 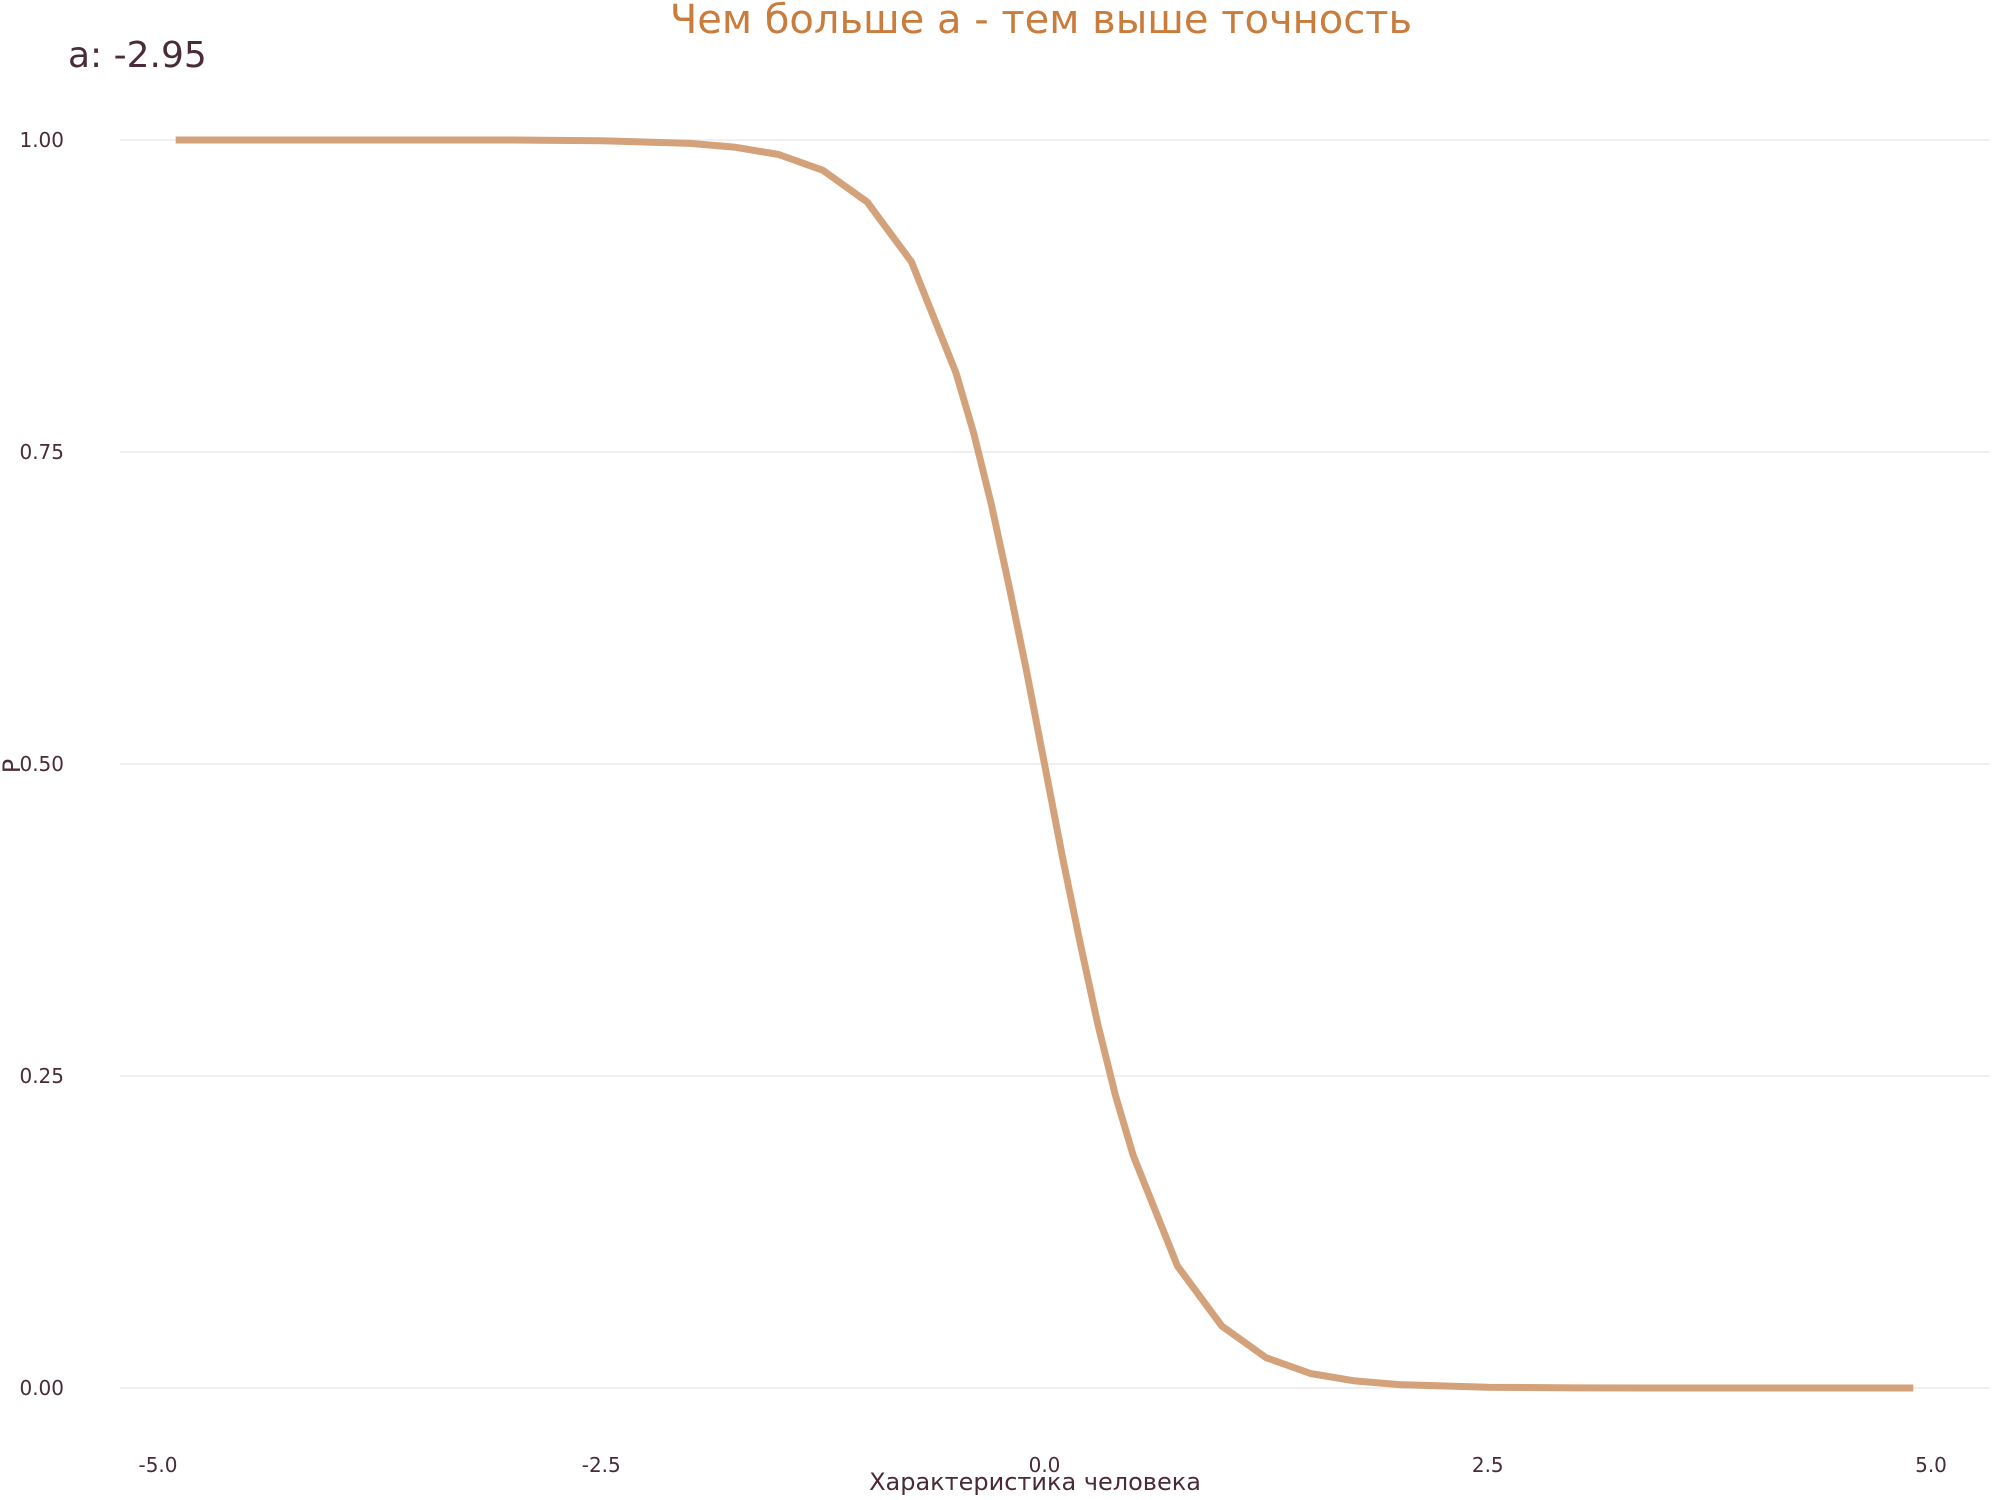 What do you see at coordinates (1931, 1465) in the screenshot?
I see `x-tick-label: 5.0` at bounding box center [1931, 1465].